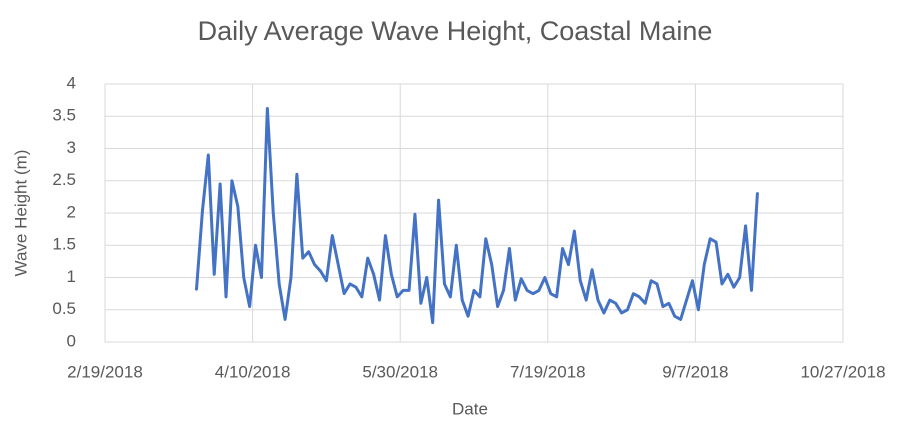 Image resolution: width=911 pixels, height=421 pixels. I want to click on chart-title: Daily Average Wave Height, Coastal Maine, so click(455, 31).